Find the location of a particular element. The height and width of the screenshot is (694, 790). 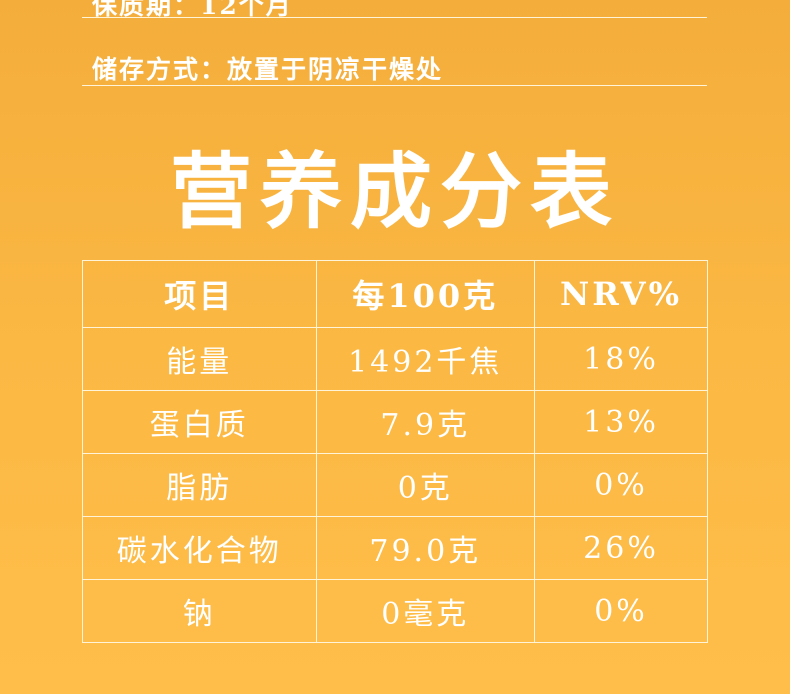

column-header: 项目 is located at coordinates (199, 294).